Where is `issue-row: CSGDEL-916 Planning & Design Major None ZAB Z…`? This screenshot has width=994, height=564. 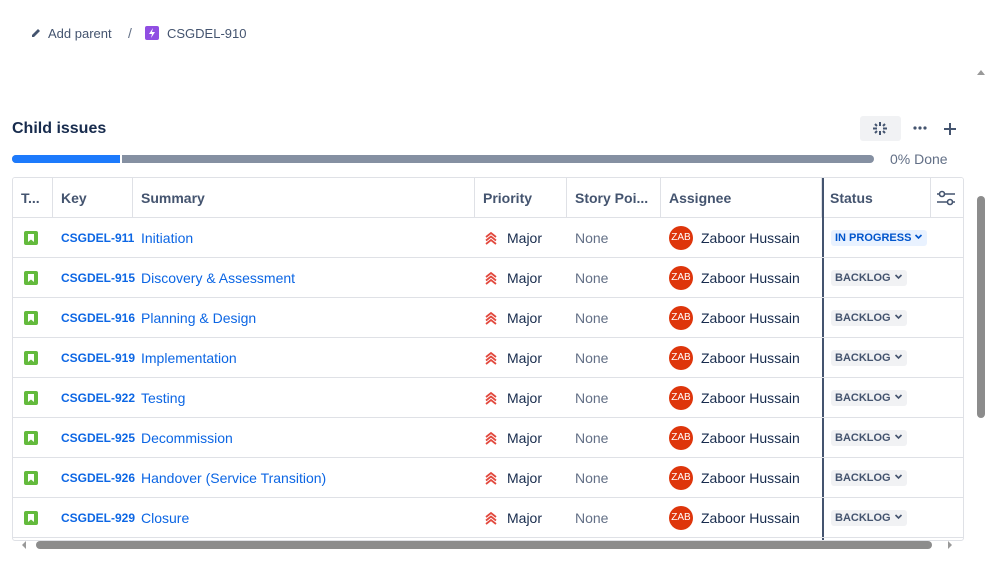 issue-row: CSGDEL-916 Planning & Design Major None ZAB Z… is located at coordinates (488, 318).